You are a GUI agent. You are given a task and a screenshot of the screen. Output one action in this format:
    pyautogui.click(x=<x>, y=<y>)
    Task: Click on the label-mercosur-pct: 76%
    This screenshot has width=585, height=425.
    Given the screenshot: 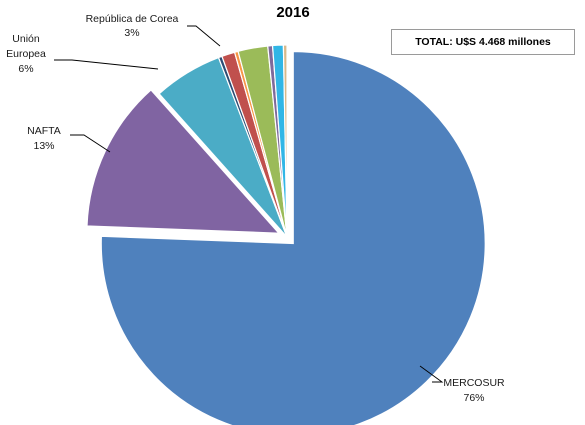 What is the action you would take?
    pyautogui.click(x=473, y=398)
    